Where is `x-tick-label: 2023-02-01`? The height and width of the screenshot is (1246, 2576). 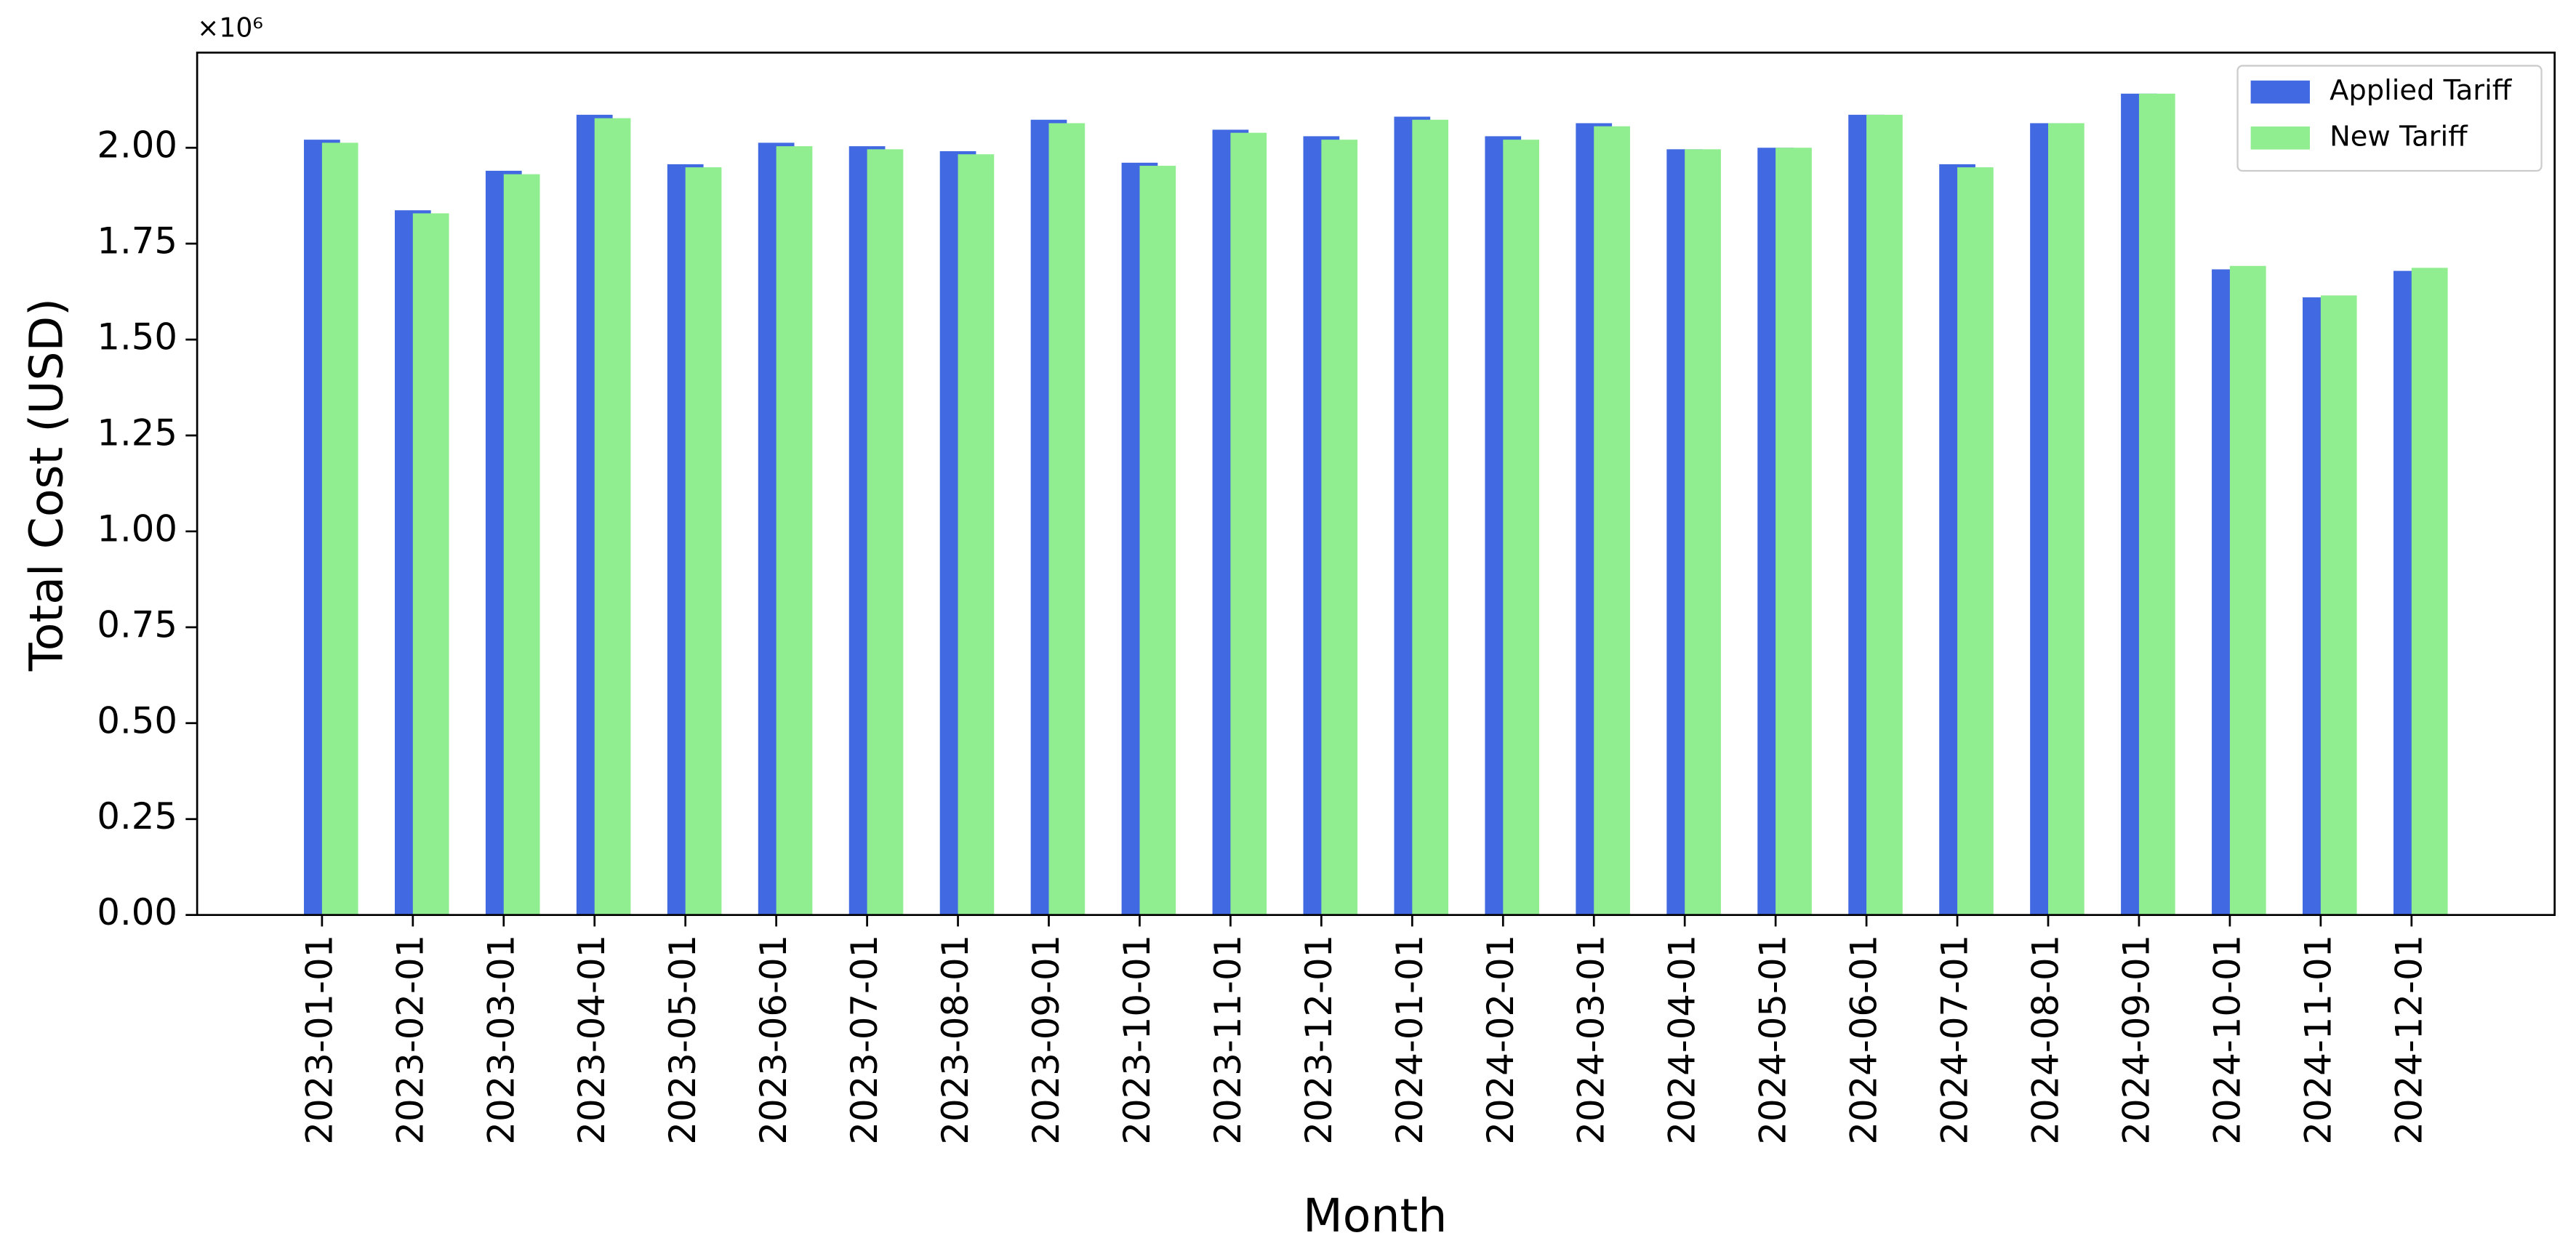
x-tick-label: 2023-02-01 is located at coordinates (410, 1040).